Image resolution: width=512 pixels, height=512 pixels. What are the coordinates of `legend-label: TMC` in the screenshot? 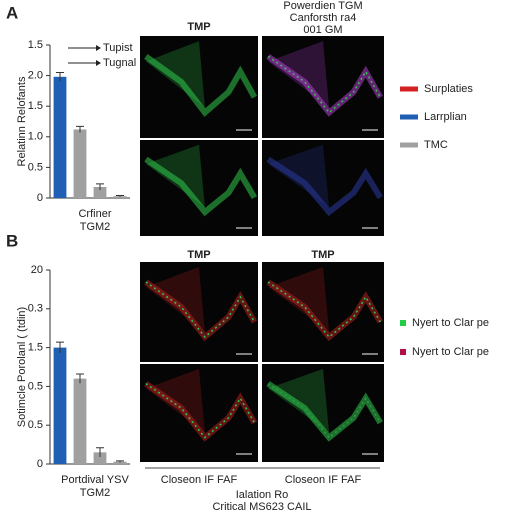 It's located at (436, 145).